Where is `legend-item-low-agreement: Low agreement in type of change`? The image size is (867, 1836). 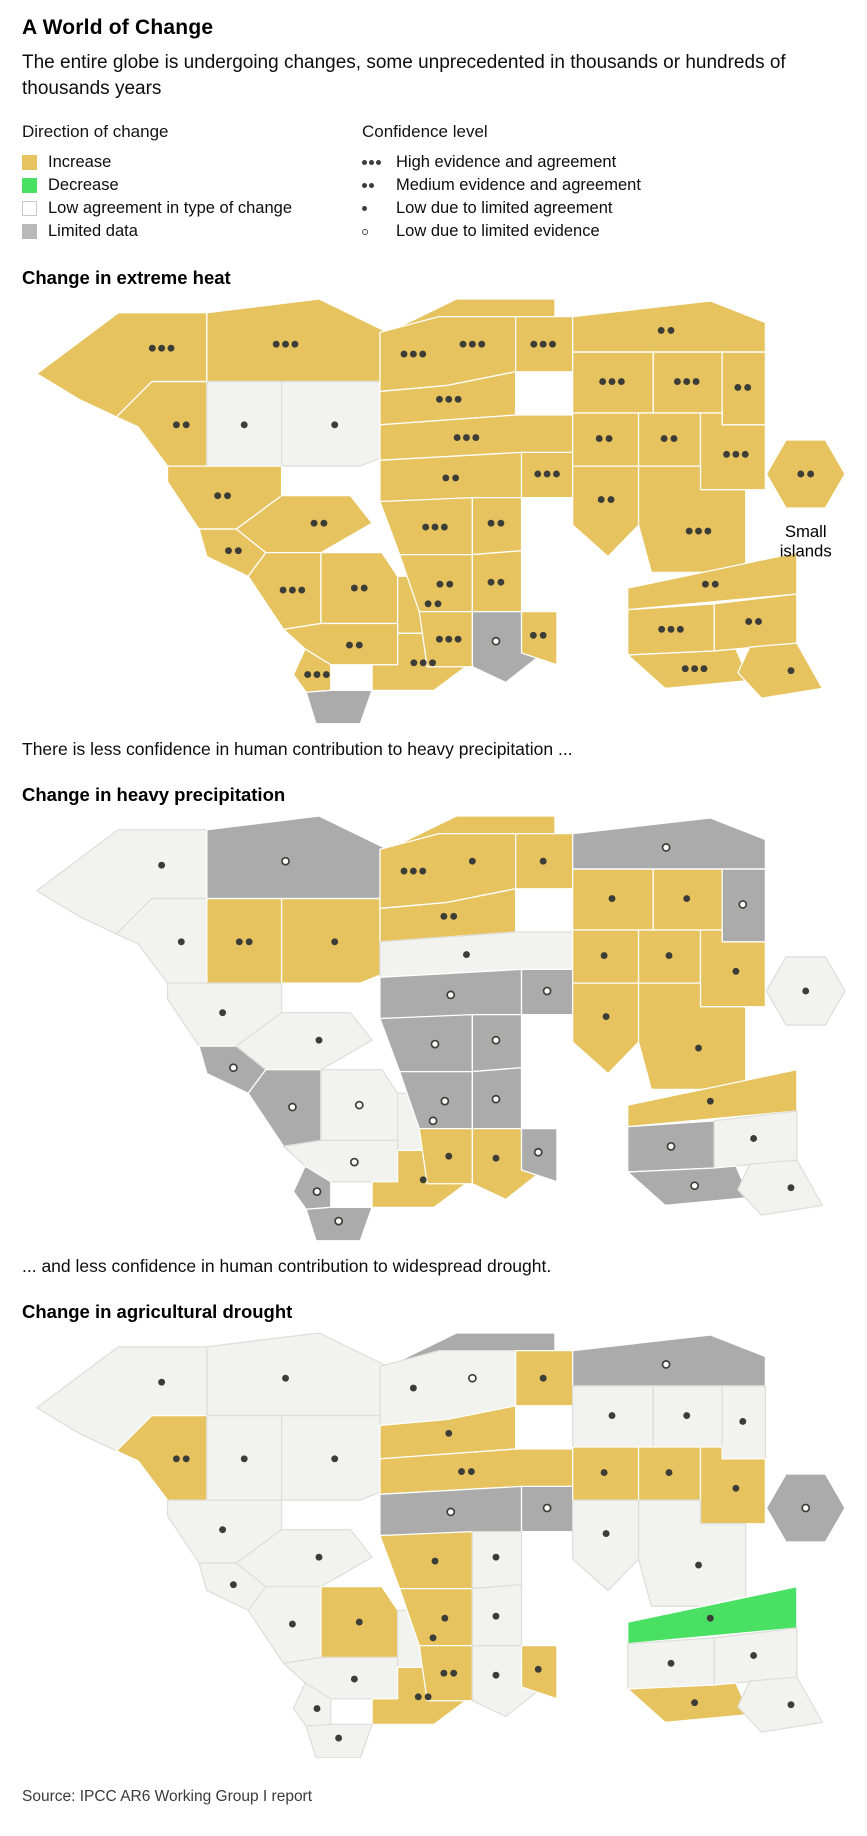 legend-item-low-agreement: Low agreement in type of change is located at coordinates (192, 208).